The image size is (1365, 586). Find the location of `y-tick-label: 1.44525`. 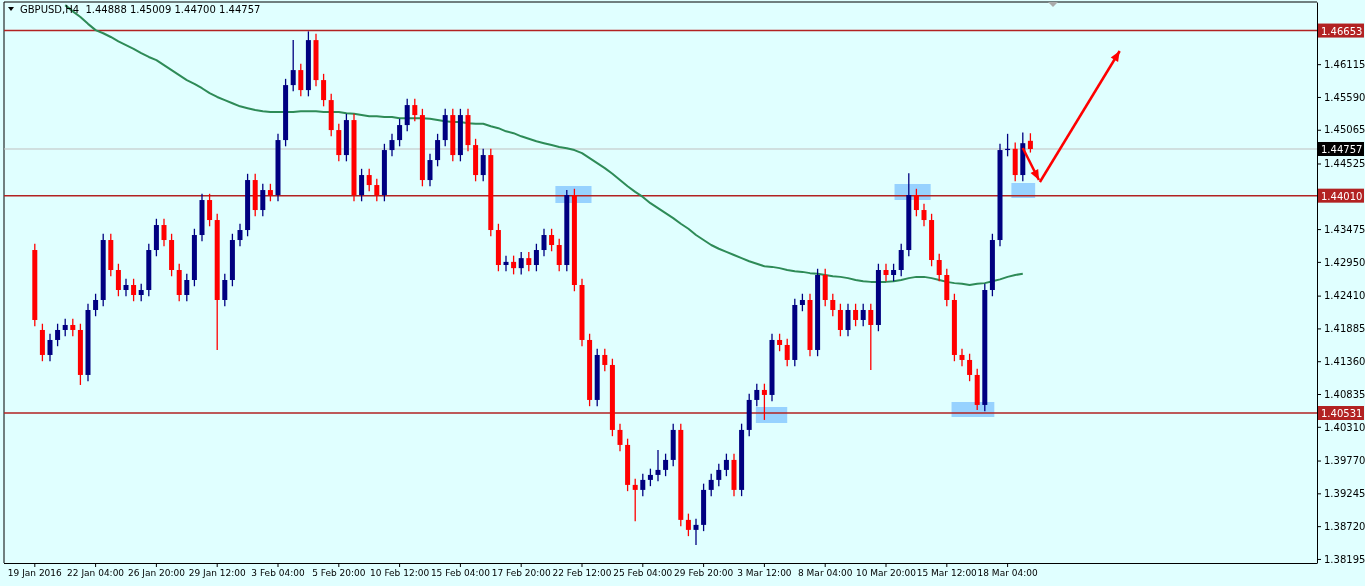

y-tick-label: 1.44525 is located at coordinates (1344, 164).